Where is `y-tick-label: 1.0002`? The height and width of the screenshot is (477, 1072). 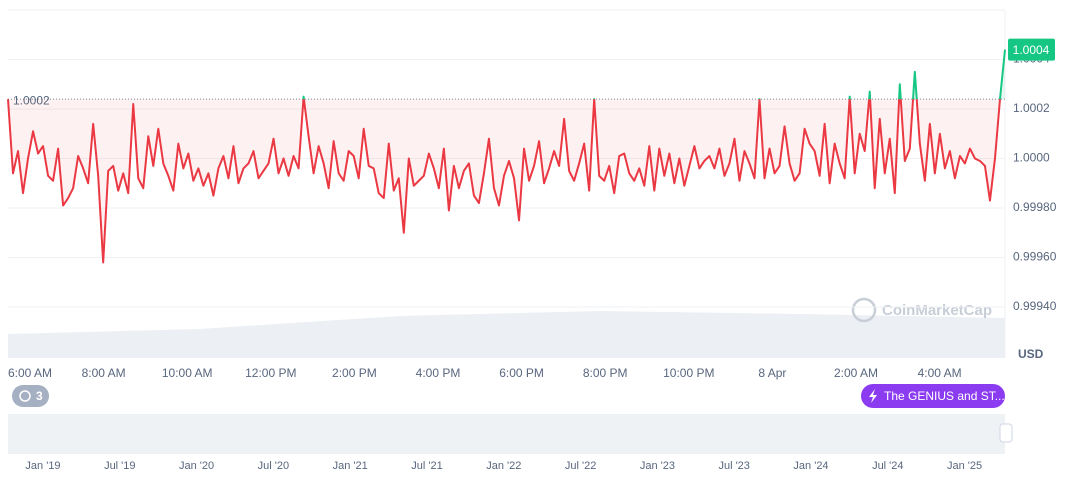
y-tick-label: 1.0002 is located at coordinates (1031, 108).